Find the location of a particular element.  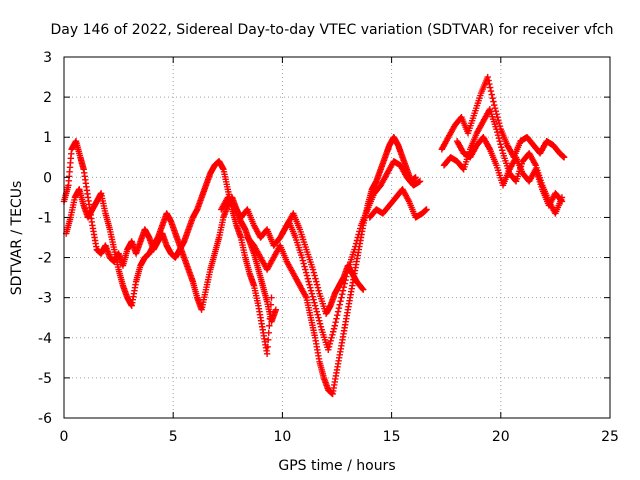

y-tick-label: -3 is located at coordinates (45, 299).